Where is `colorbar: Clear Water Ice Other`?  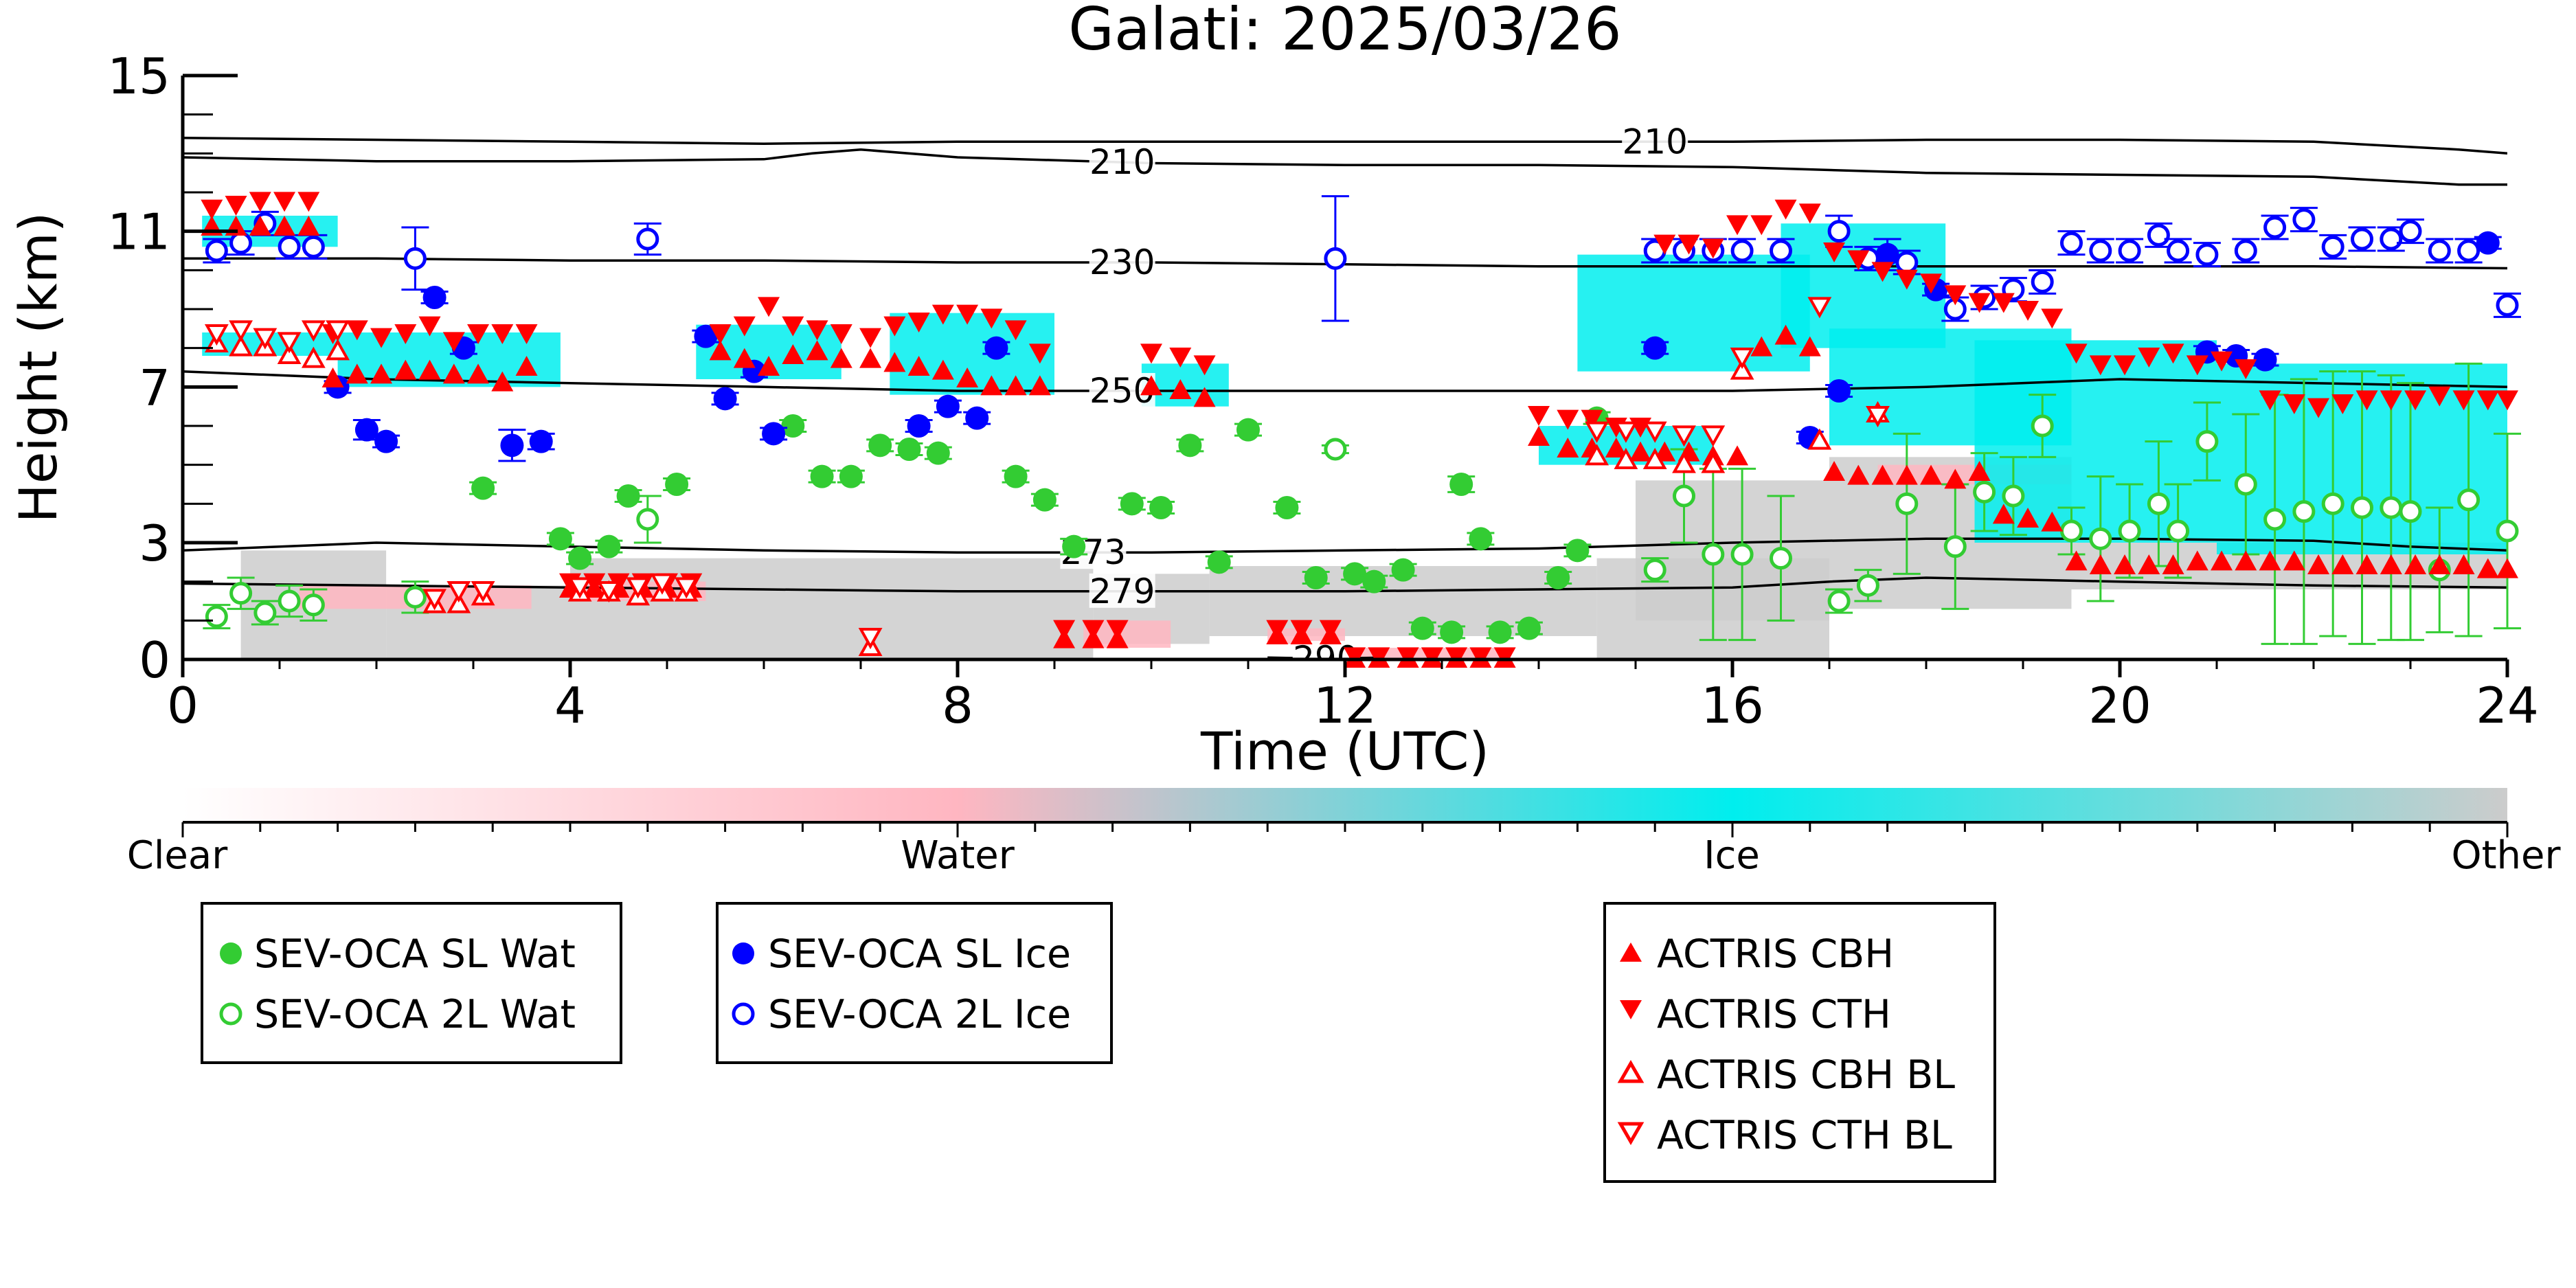
colorbar: Clear Water Ice Other is located at coordinates (1344, 833).